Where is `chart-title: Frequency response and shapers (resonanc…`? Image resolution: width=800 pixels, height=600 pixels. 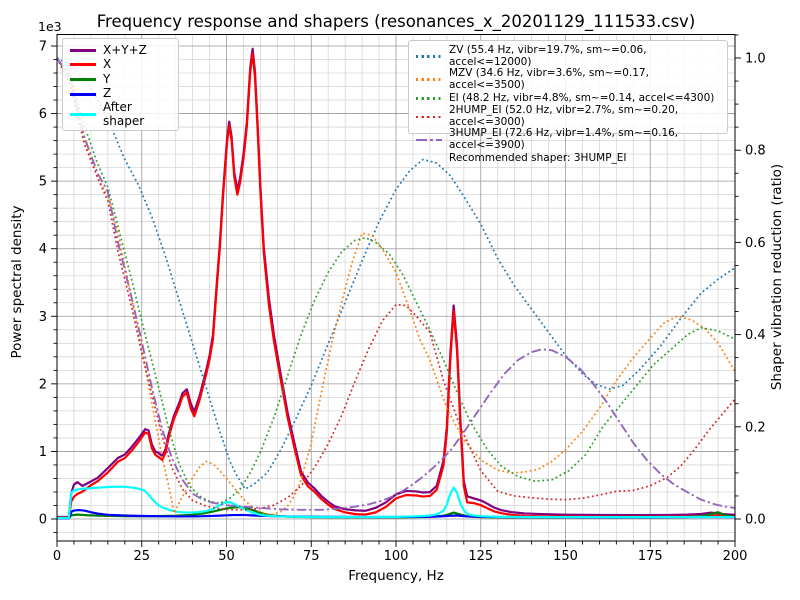 chart-title: Frequency response and shapers (resonanc… is located at coordinates (396, 21).